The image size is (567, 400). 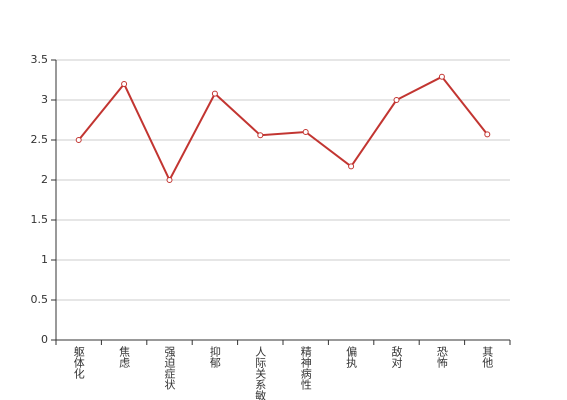 What do you see at coordinates (396, 356) in the screenshot?
I see `x-tick-label: 敌对` at bounding box center [396, 356].